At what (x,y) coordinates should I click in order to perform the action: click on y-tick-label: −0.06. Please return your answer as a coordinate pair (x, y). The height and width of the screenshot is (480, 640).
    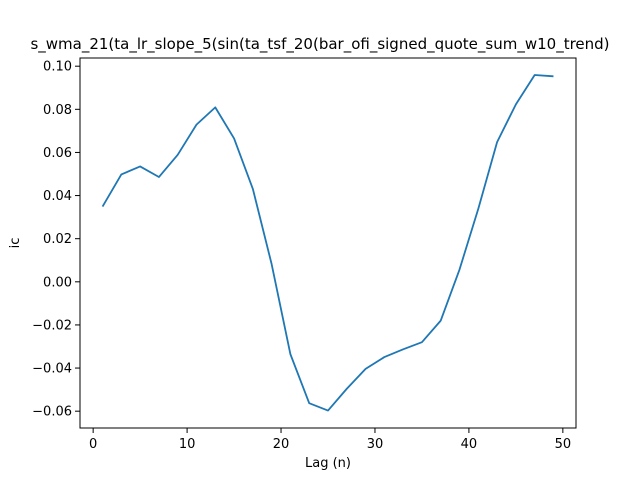
    Looking at the image, I should click on (52, 412).